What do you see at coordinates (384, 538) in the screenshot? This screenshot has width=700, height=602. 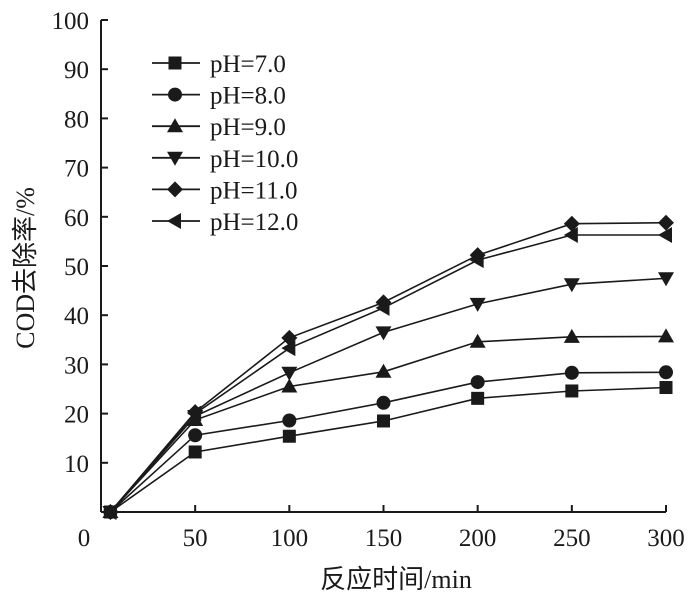 I see `x-tick-label: 150` at bounding box center [384, 538].